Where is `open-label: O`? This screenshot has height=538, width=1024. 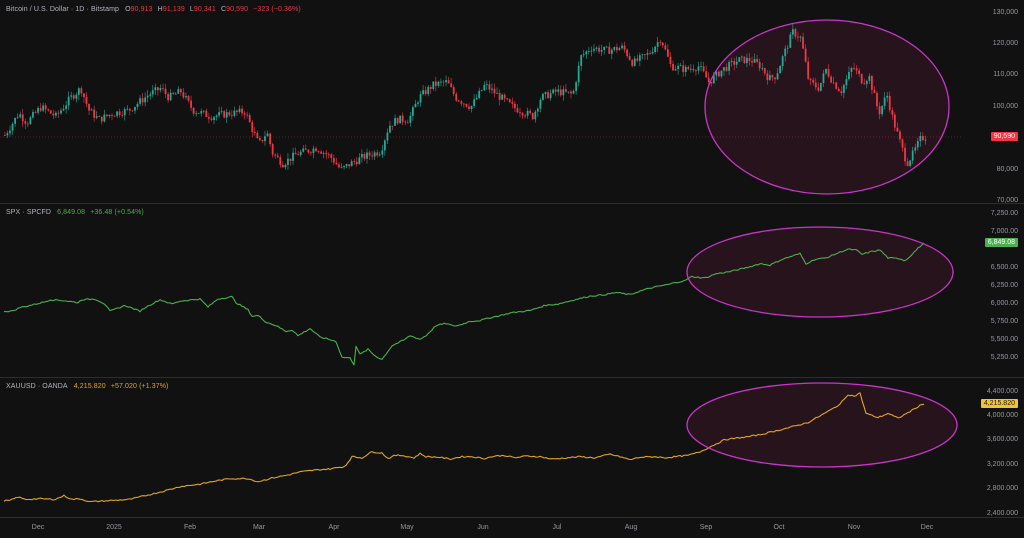 open-label: O is located at coordinates (128, 9).